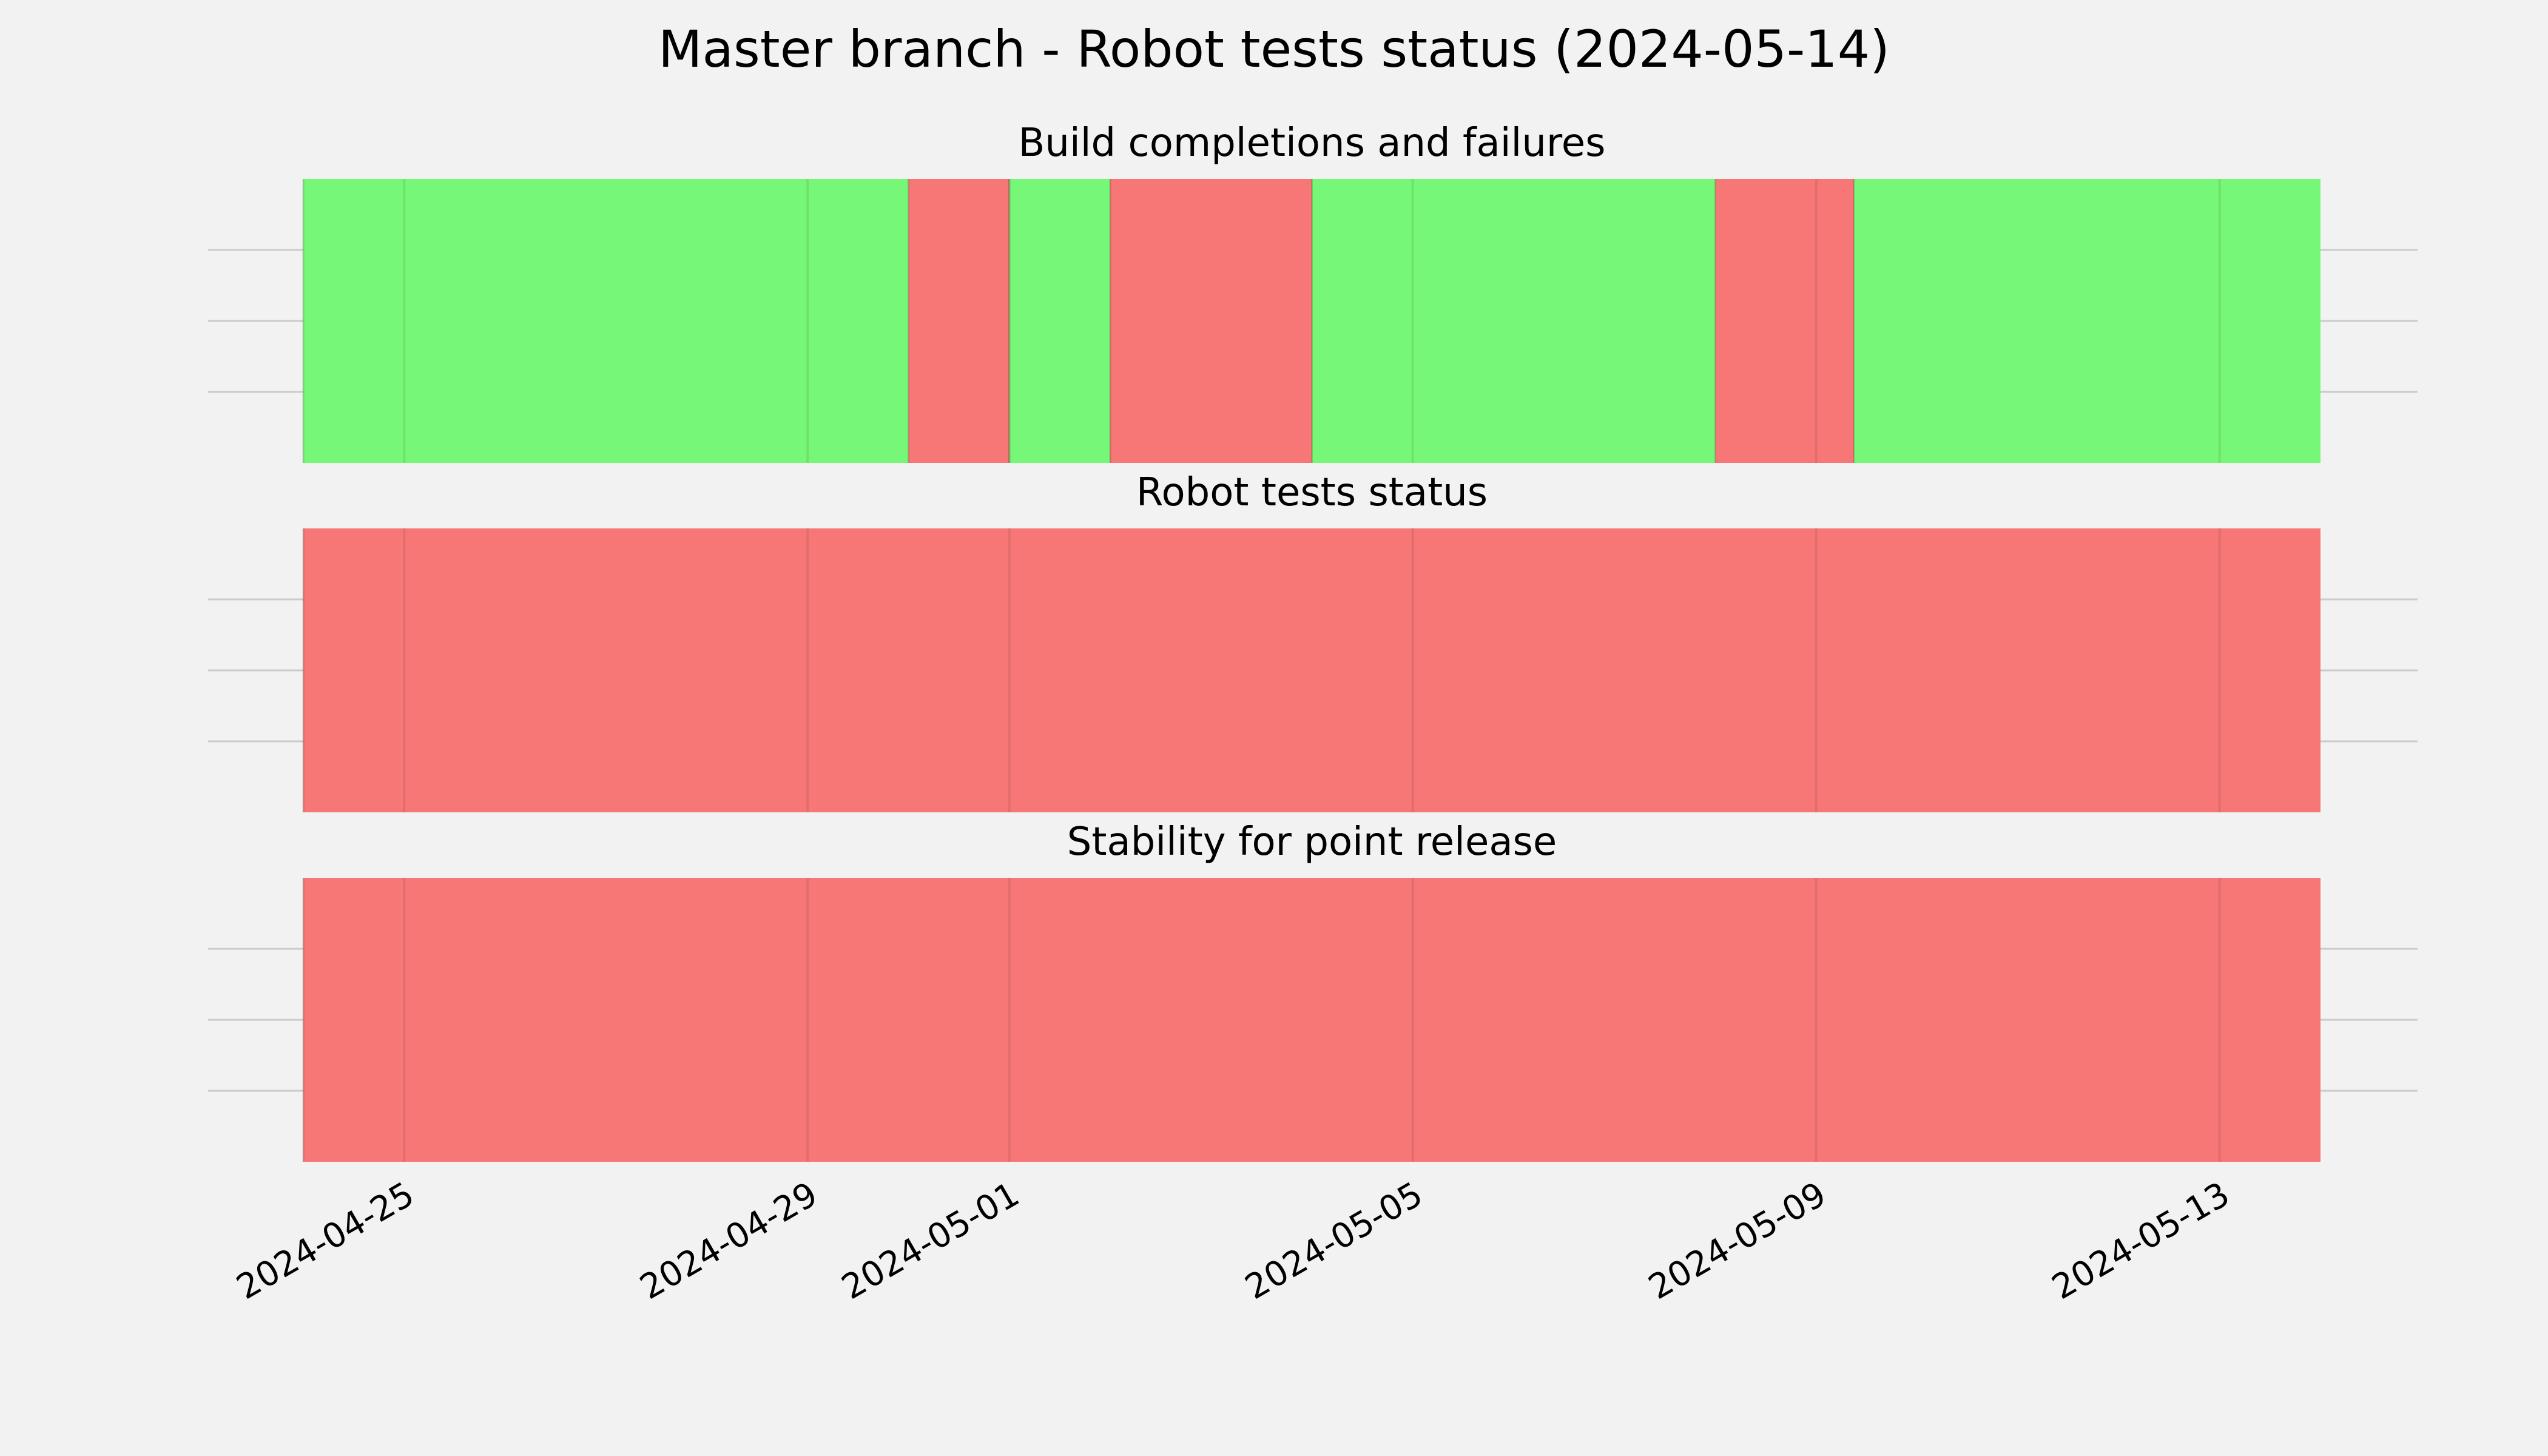 The width and height of the screenshot is (2548, 1456). I want to click on x-tick-label: 2024-05-09, so click(1737, 1241).